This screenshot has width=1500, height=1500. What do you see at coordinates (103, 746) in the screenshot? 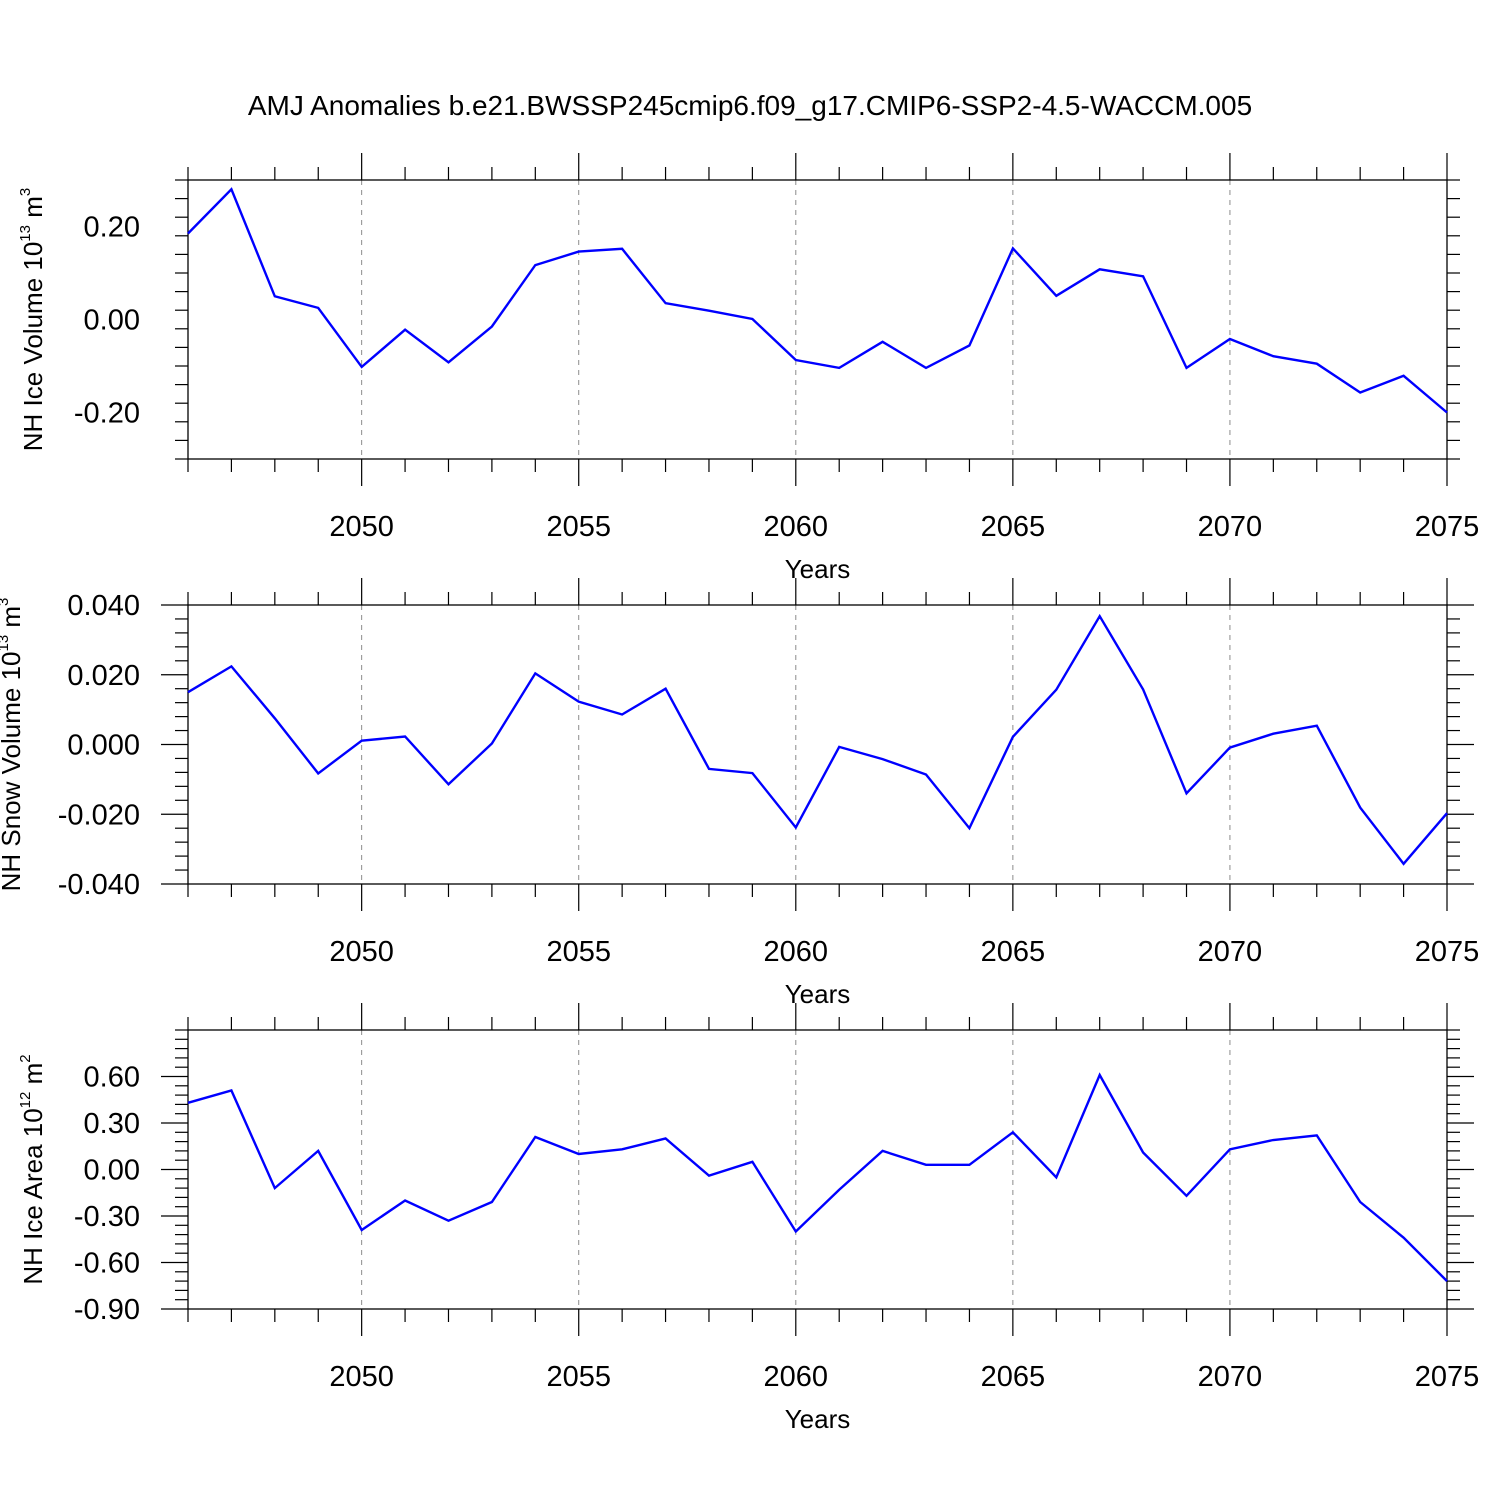
I see `snow-volume-y-tick-label: 0.000` at bounding box center [103, 746].